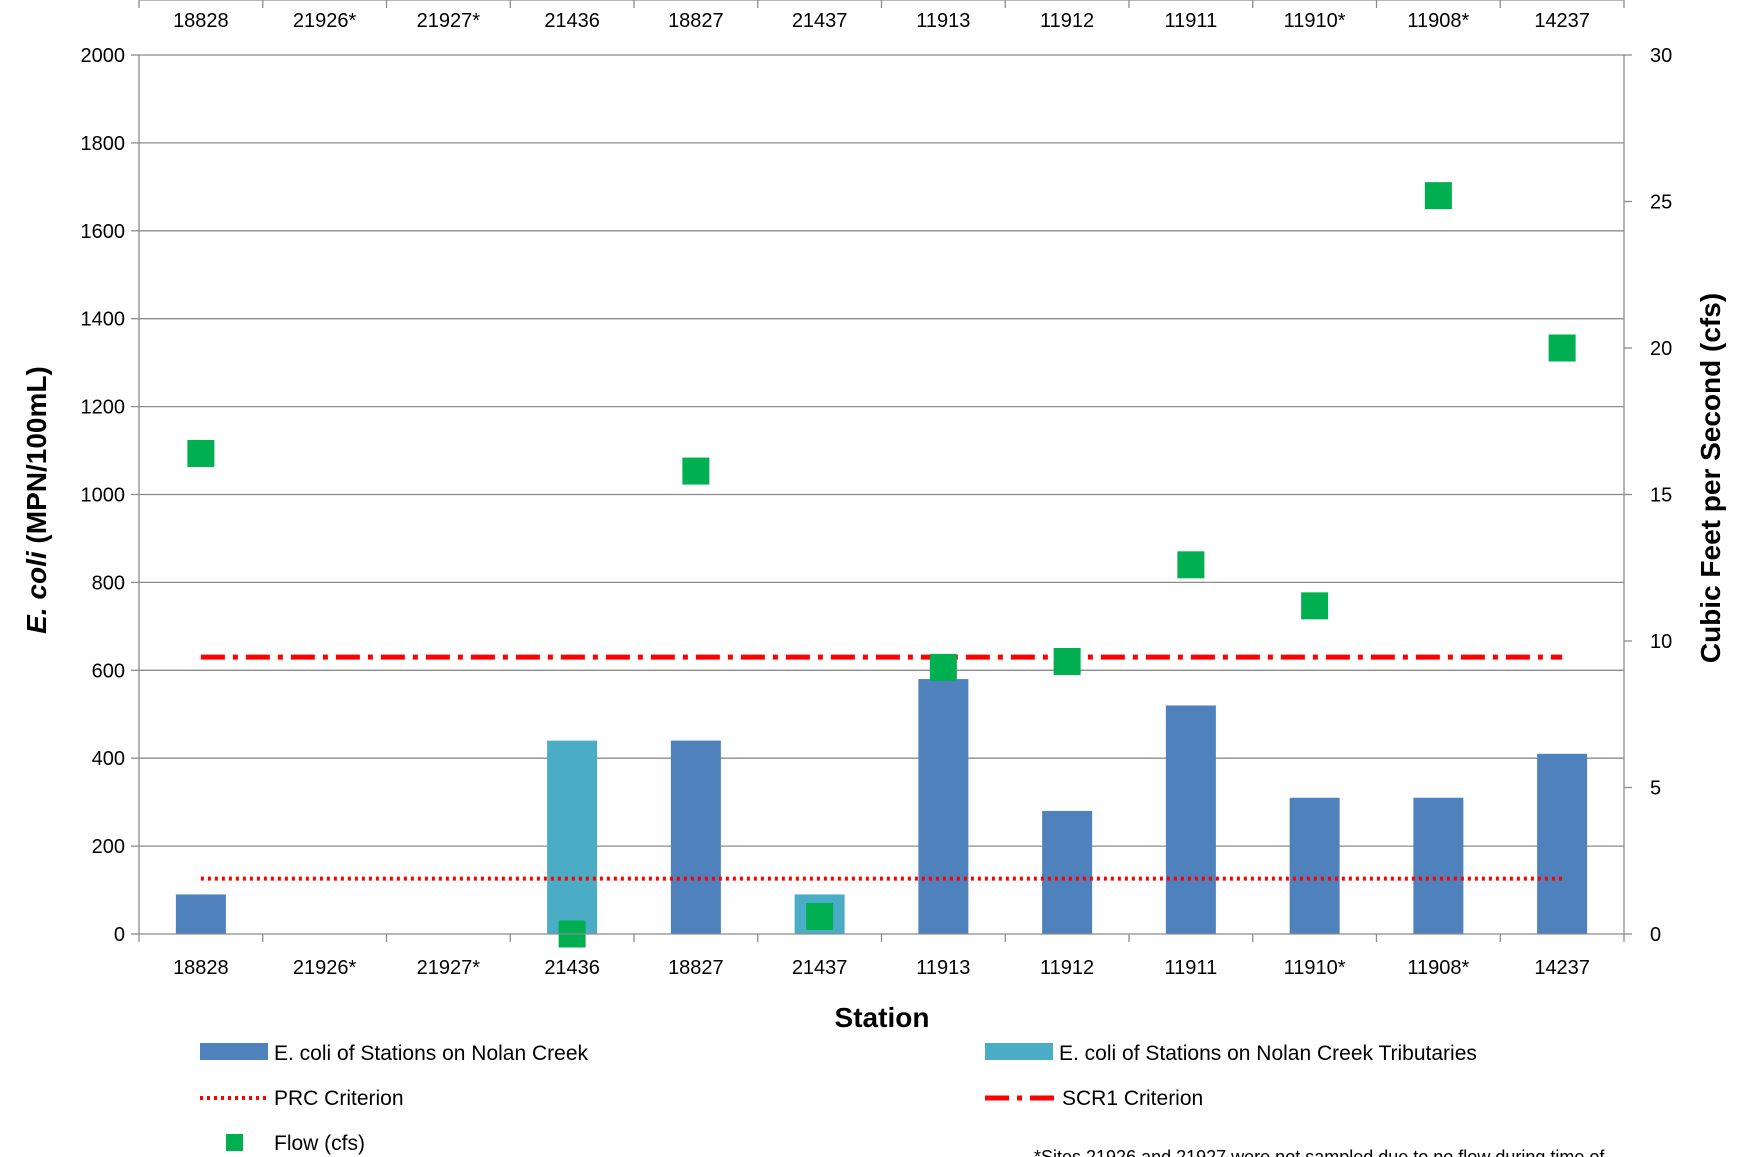 Image resolution: width=1741 pixels, height=1157 pixels. What do you see at coordinates (1661, 203) in the screenshot?
I see `y2-tick-label: 25` at bounding box center [1661, 203].